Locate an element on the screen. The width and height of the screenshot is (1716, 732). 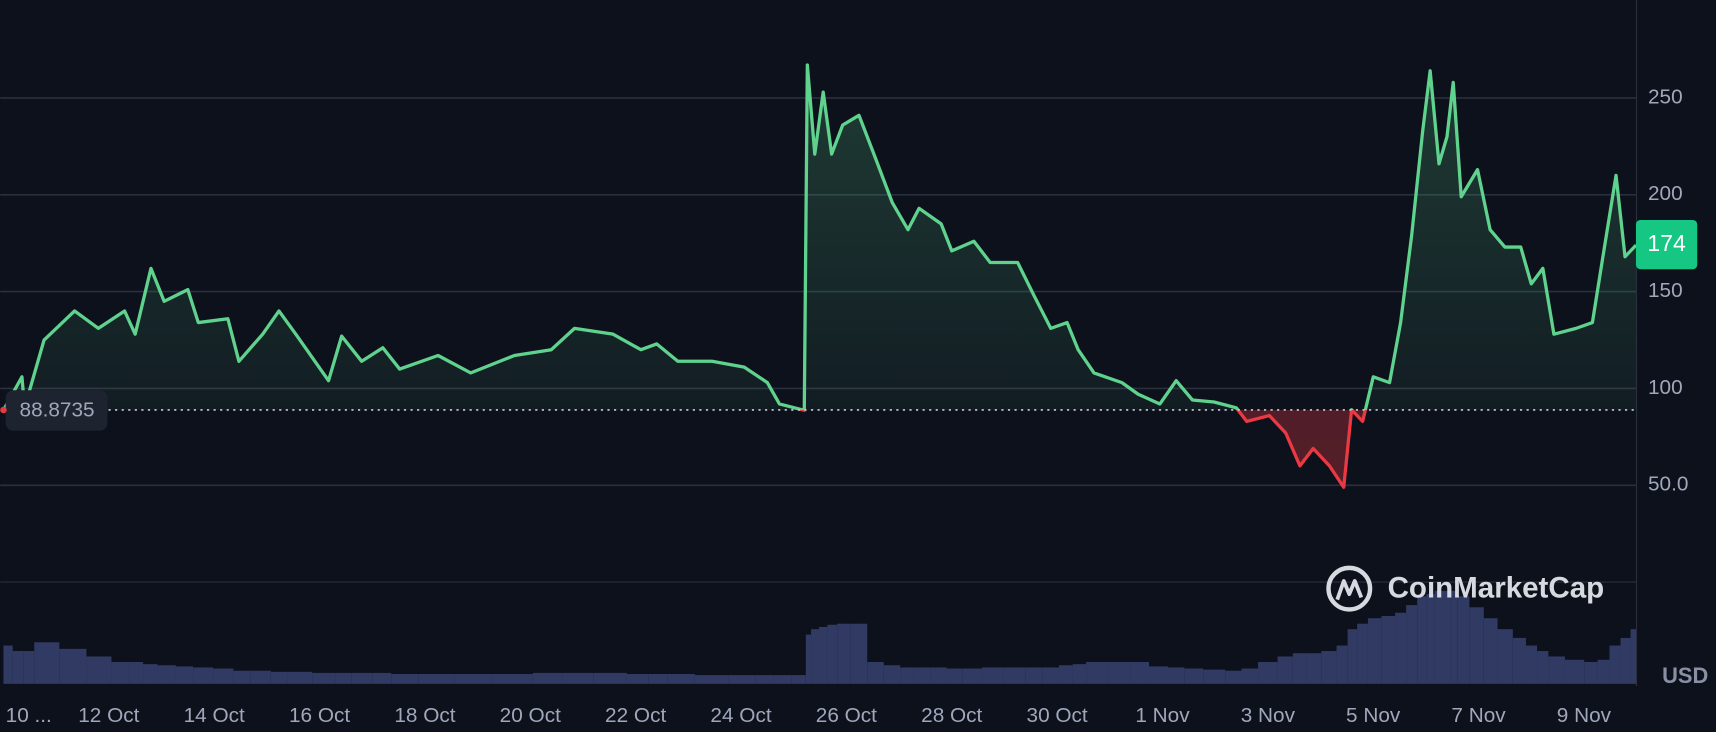
y-tick-label: 100 is located at coordinates (1665, 387).